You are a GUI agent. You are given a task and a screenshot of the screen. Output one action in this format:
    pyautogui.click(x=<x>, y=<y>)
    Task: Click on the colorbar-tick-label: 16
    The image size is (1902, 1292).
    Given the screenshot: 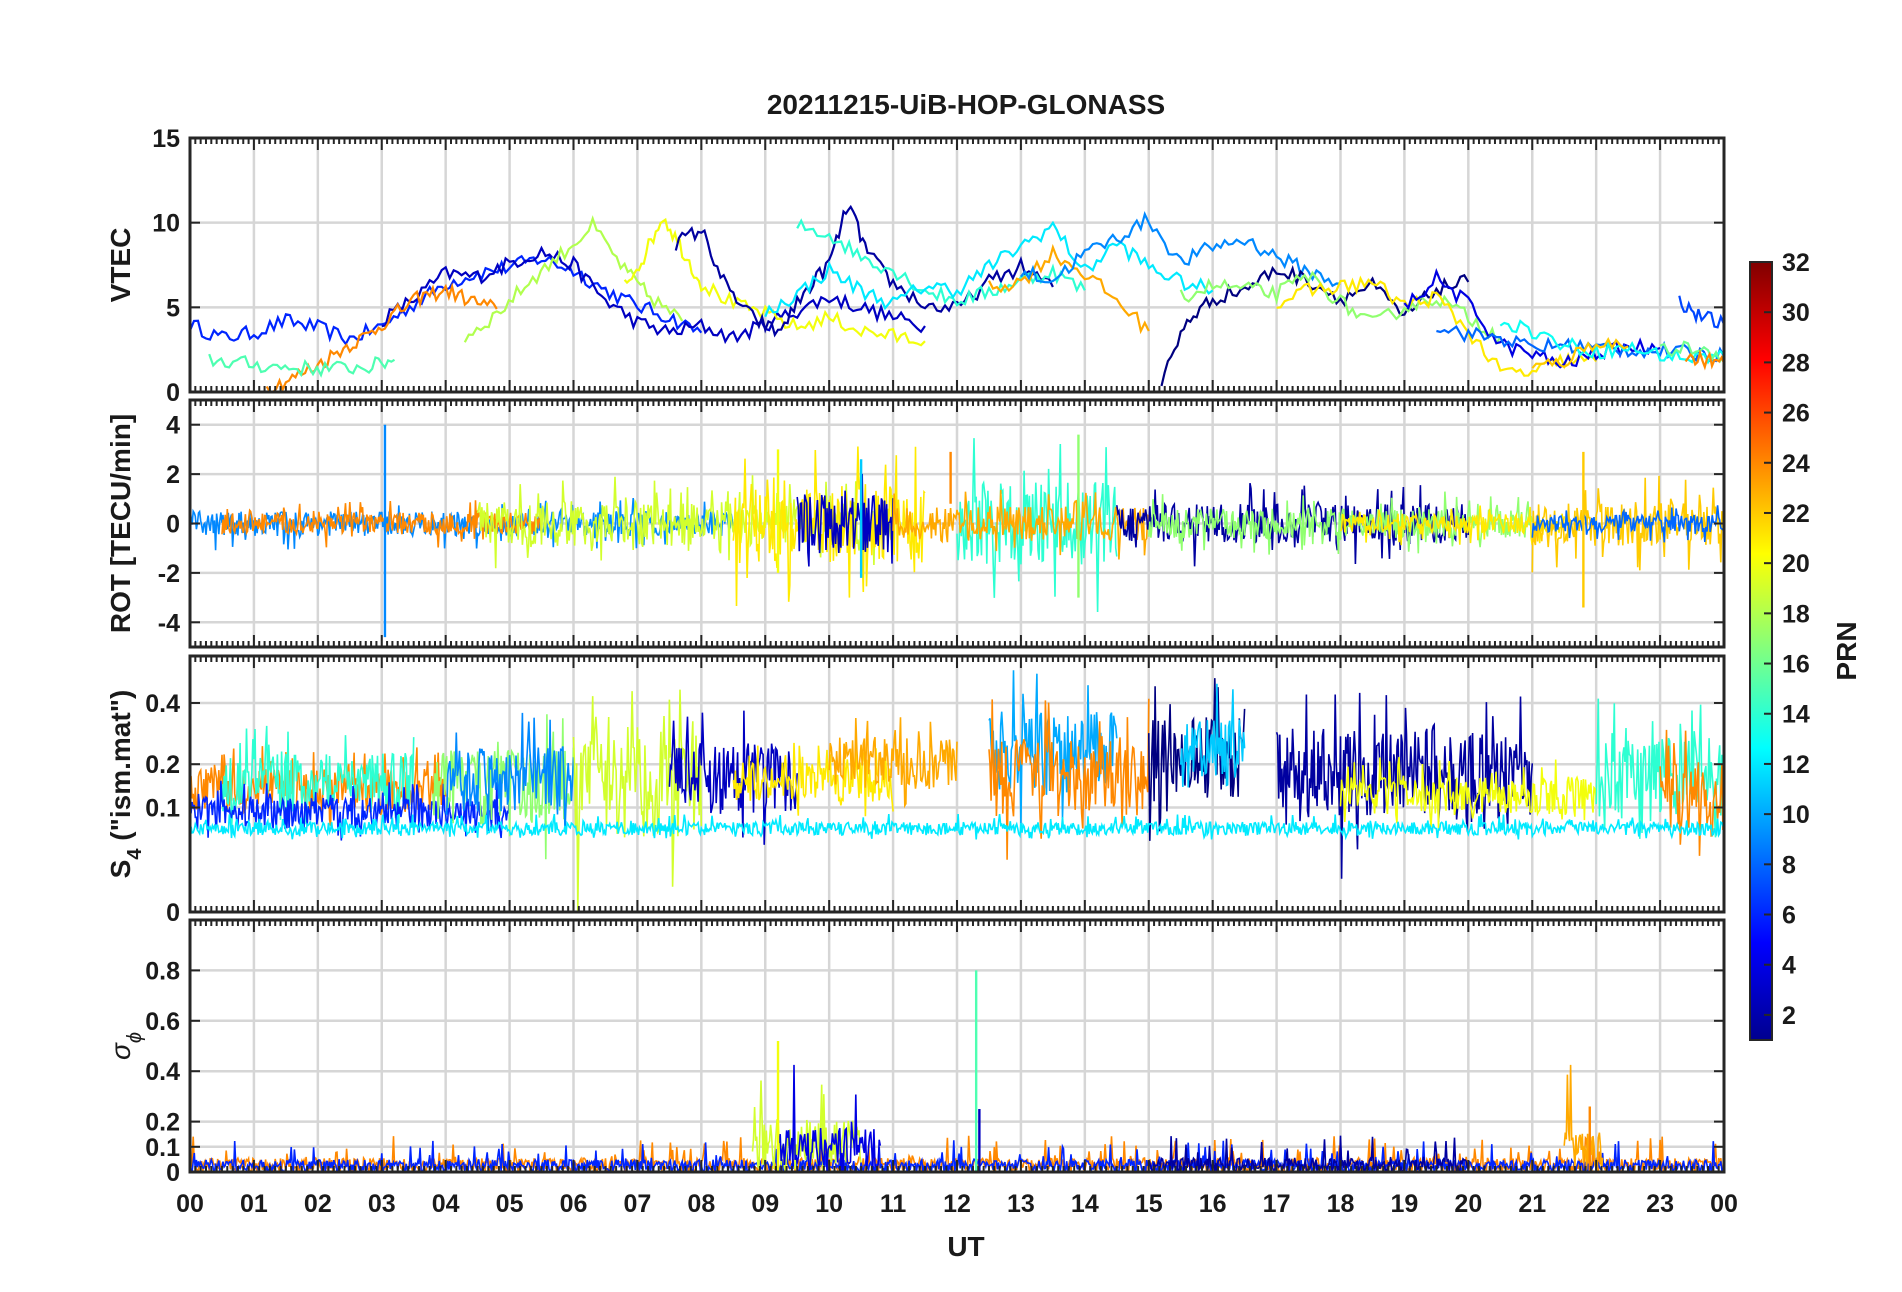 What is the action you would take?
    pyautogui.click(x=1796, y=665)
    